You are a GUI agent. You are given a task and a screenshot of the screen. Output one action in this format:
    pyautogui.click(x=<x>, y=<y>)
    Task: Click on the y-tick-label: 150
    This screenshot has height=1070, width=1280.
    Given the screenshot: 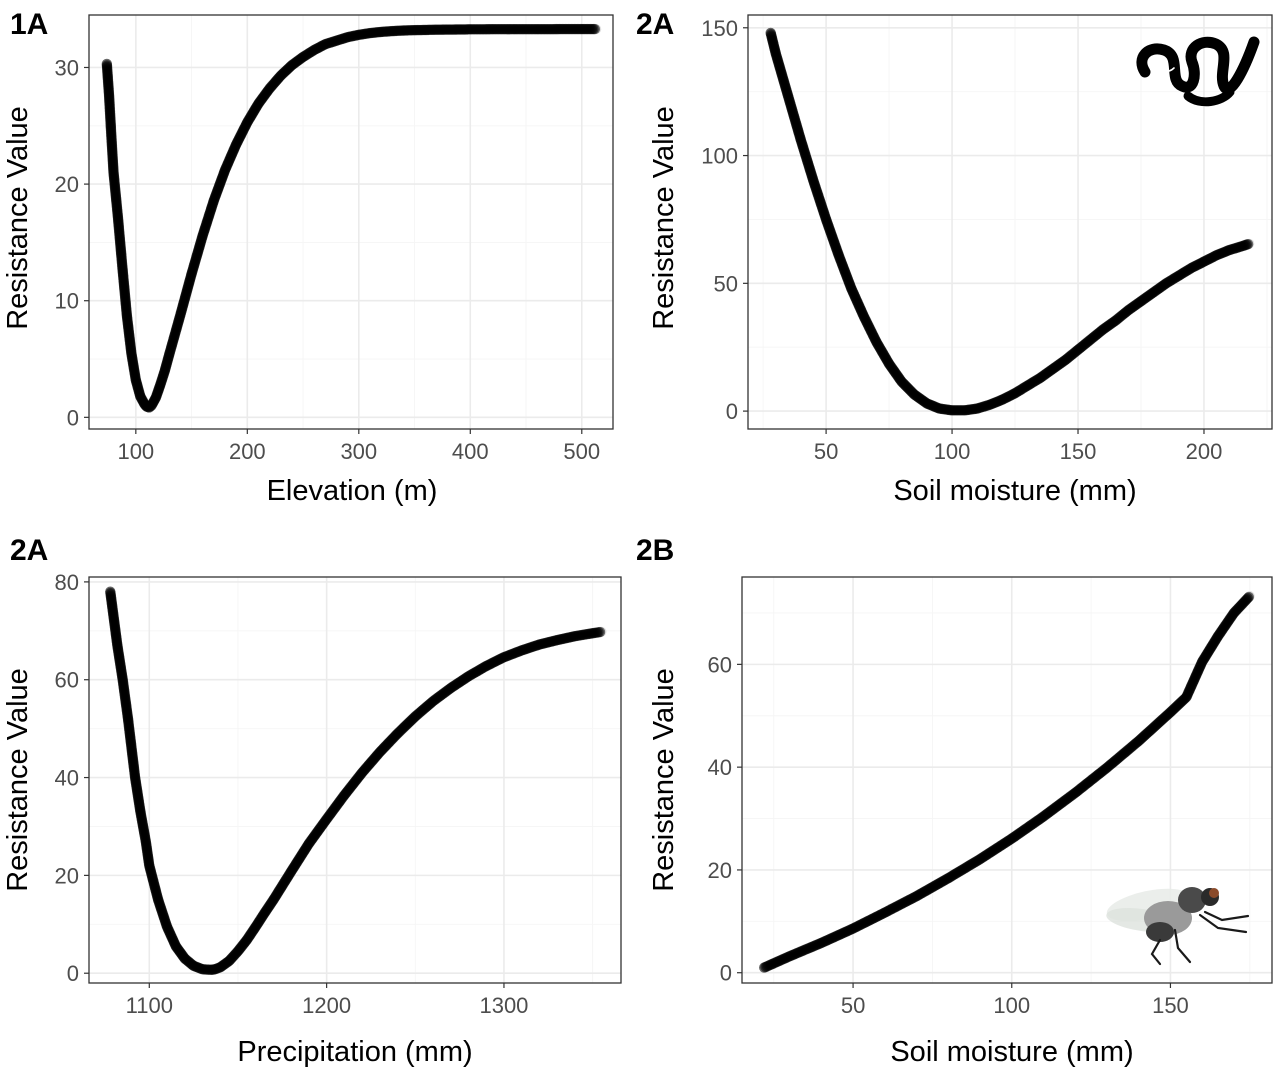 What is the action you would take?
    pyautogui.click(x=719, y=28)
    